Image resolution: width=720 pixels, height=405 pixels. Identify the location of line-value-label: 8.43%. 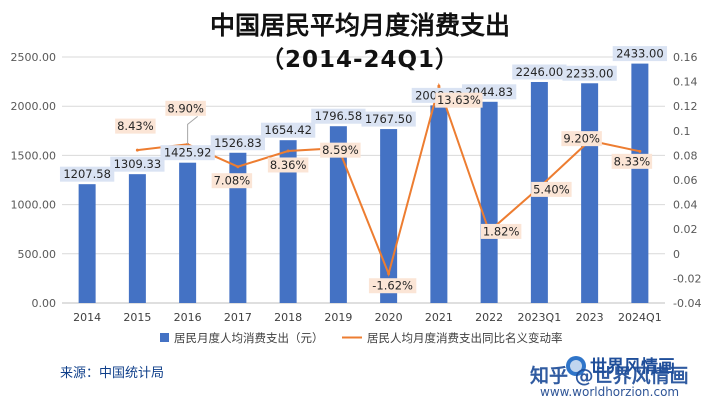
(135, 126).